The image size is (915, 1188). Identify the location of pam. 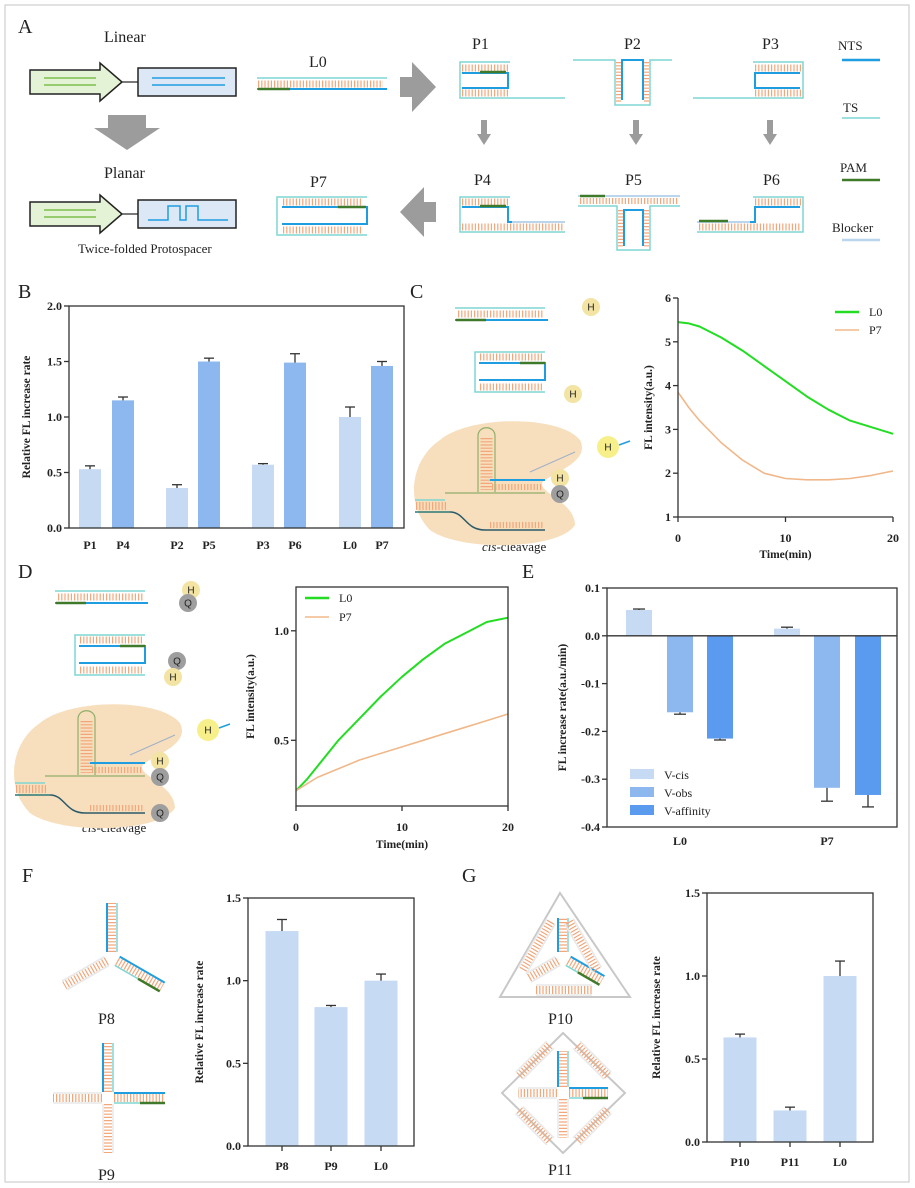
(589, 978).